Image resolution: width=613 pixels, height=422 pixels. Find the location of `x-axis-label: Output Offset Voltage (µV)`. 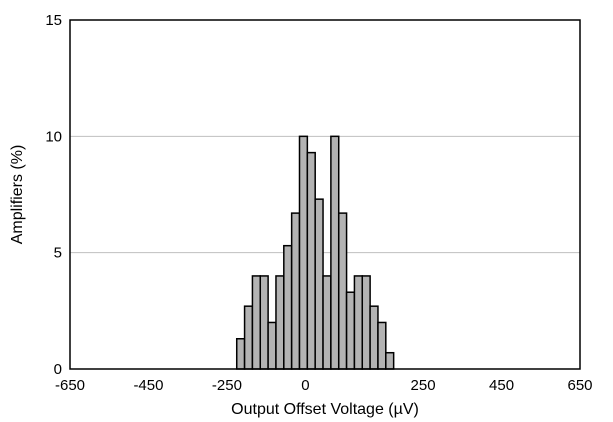

x-axis-label: Output Offset Voltage (µV) is located at coordinates (325, 409).